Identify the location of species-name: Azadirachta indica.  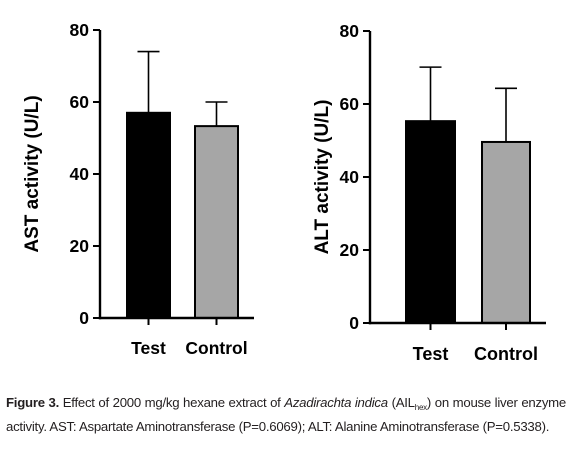
(336, 402).